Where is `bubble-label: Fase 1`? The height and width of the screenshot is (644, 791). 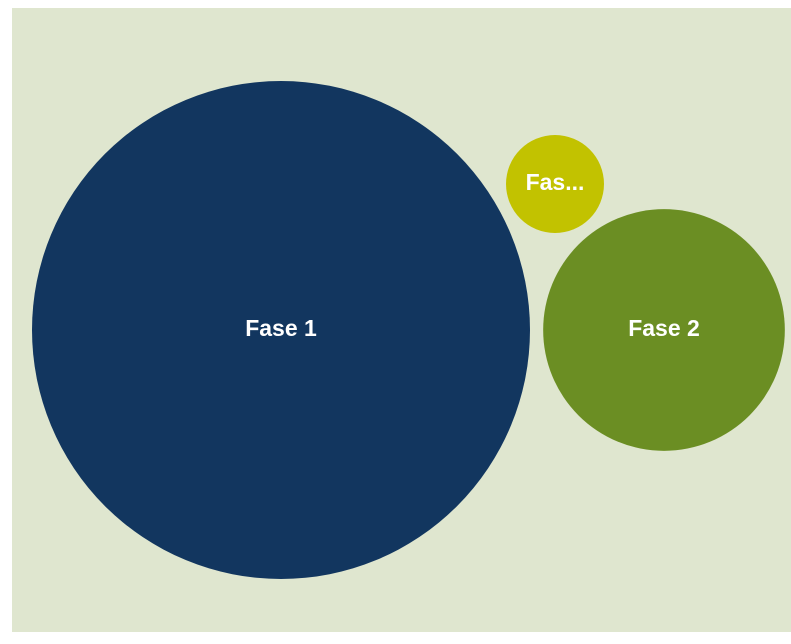
bubble-label: Fase 1 is located at coordinates (281, 328).